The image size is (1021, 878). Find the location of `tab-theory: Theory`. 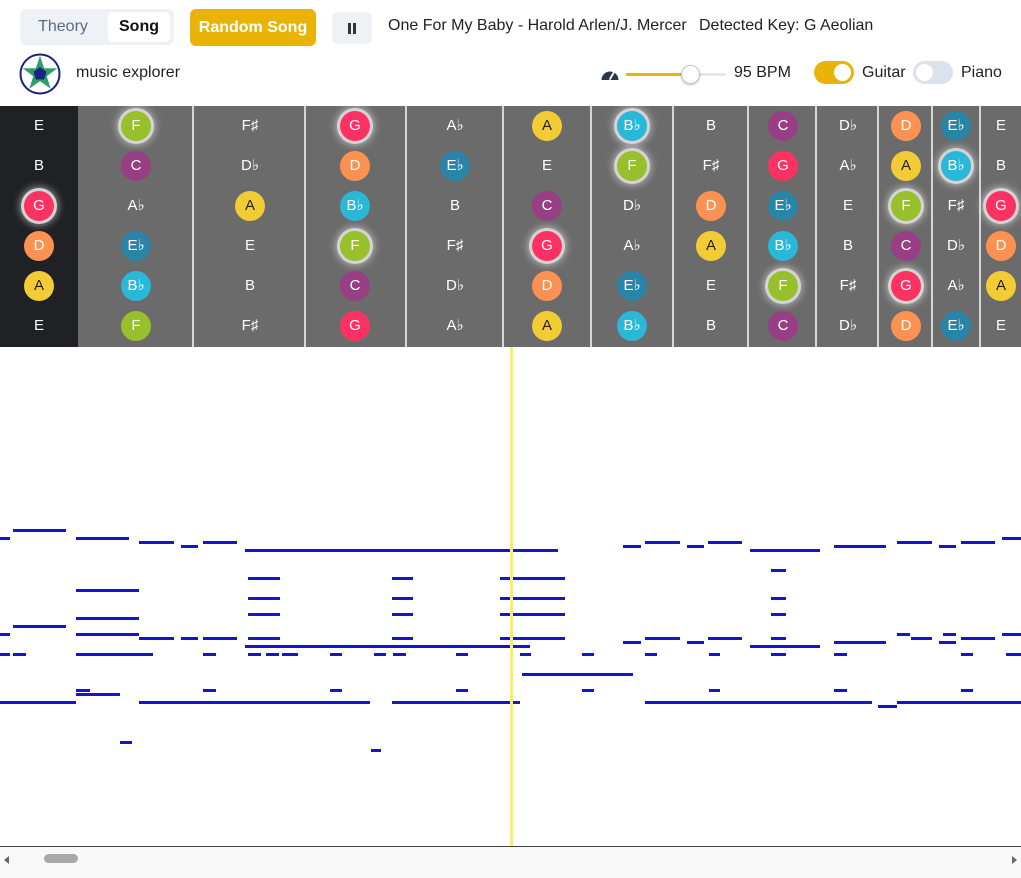

tab-theory: Theory is located at coordinates (63, 26).